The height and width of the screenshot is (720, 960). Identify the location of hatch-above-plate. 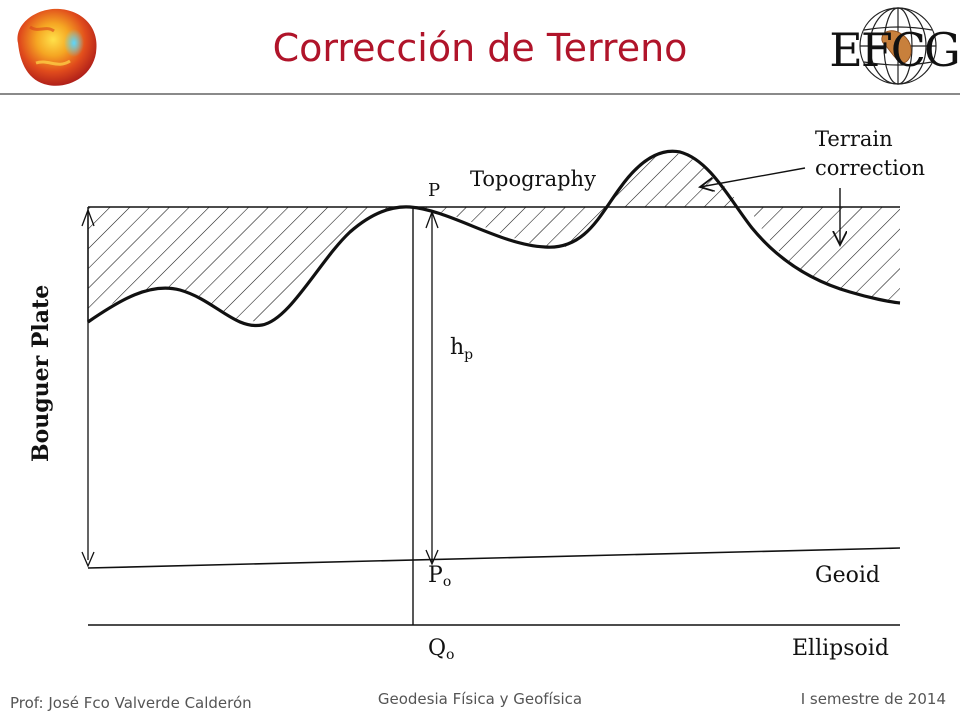
(671, 179).